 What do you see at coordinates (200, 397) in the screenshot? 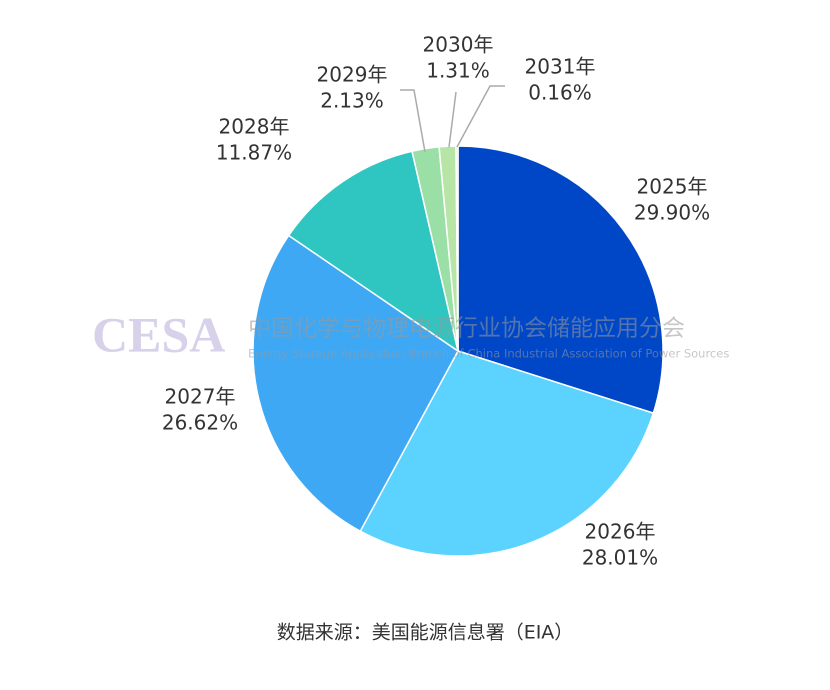
I see `slice-category: 2027年` at bounding box center [200, 397].